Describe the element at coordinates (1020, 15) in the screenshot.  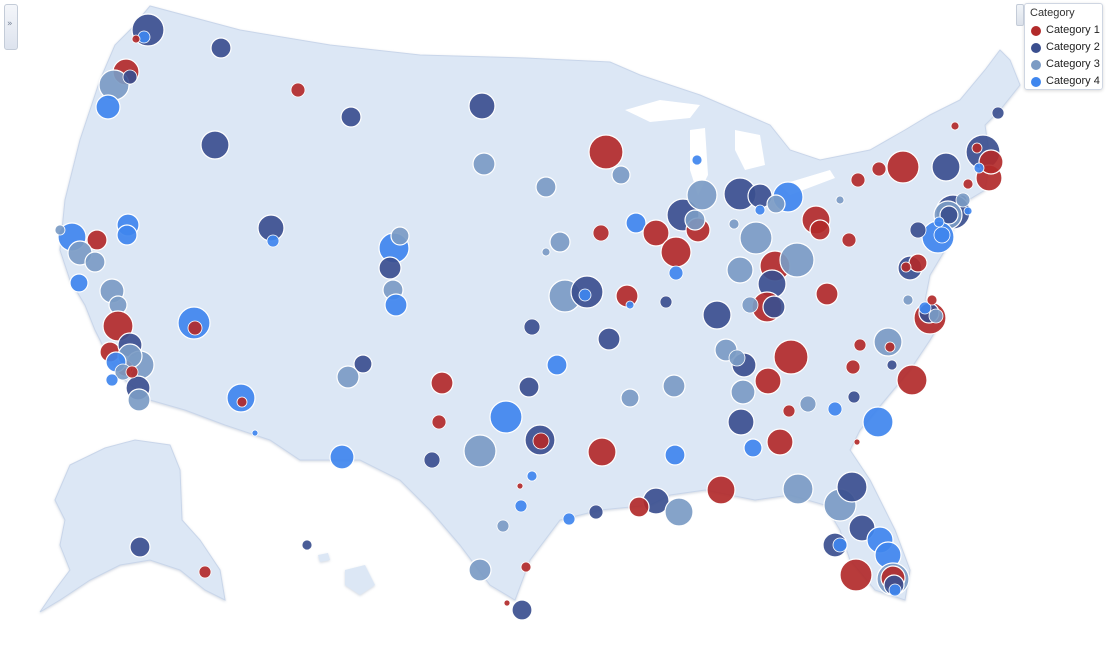
I see `legend-collapse-handle` at that location.